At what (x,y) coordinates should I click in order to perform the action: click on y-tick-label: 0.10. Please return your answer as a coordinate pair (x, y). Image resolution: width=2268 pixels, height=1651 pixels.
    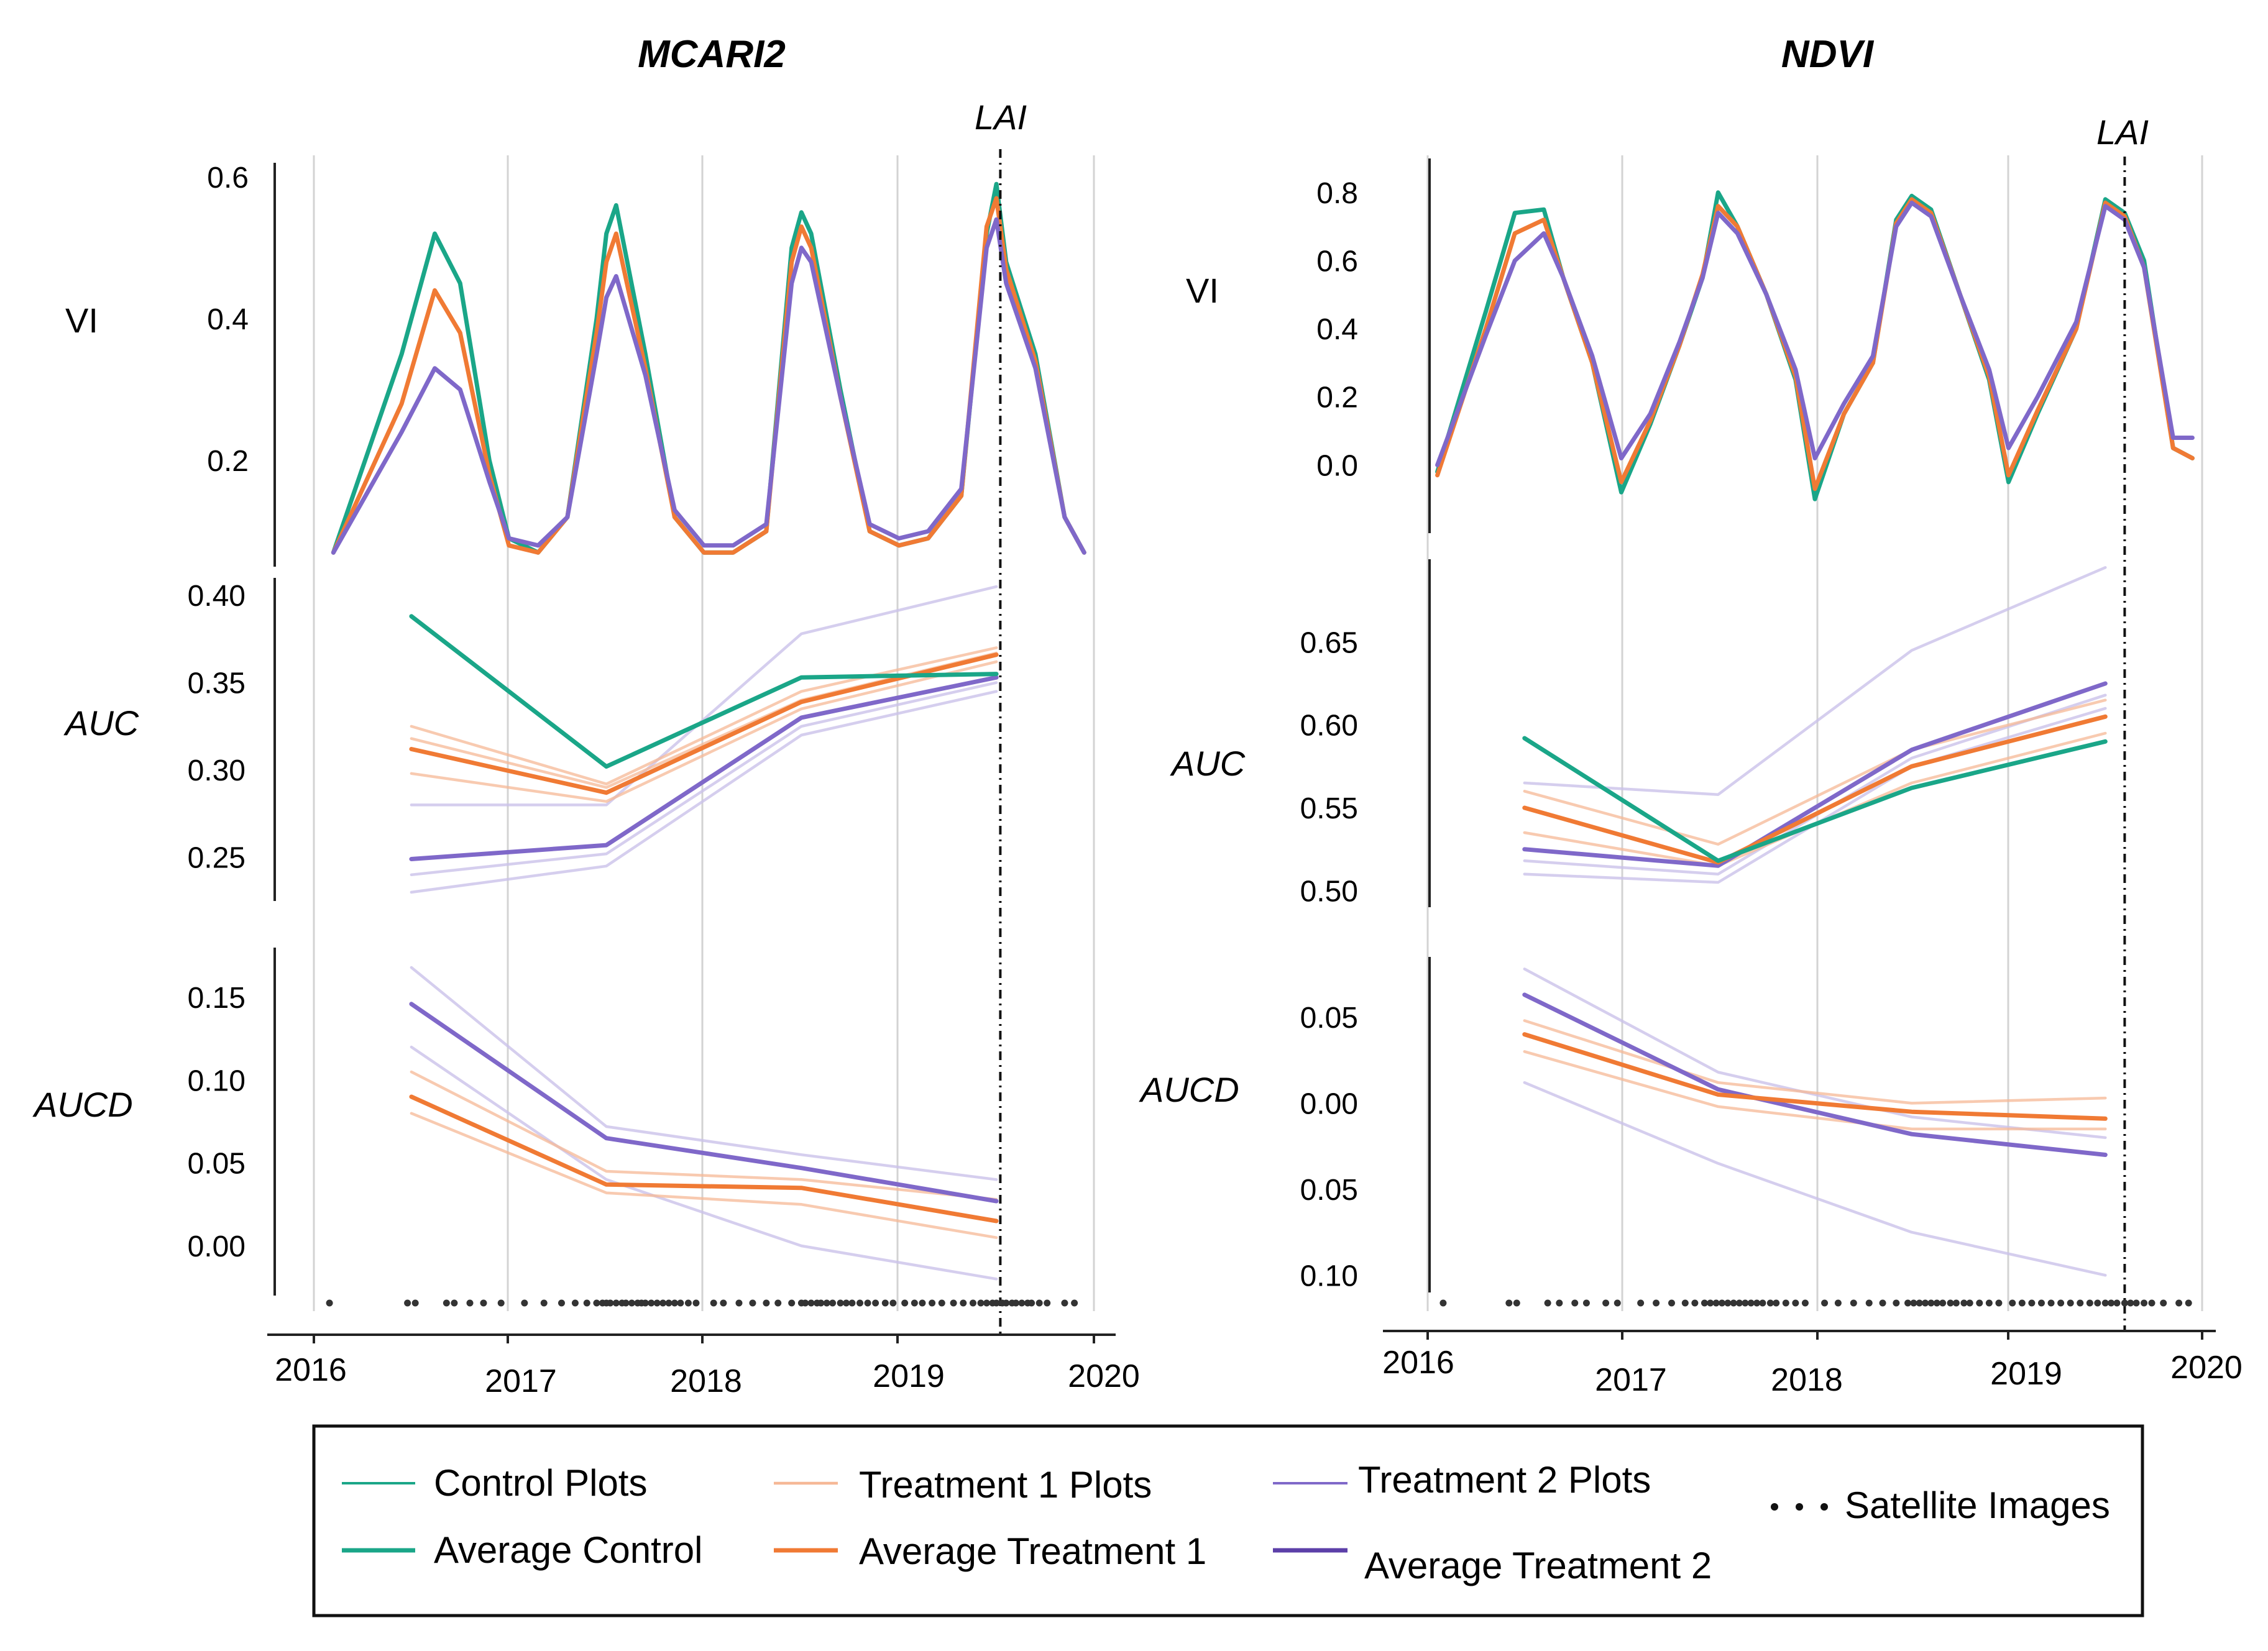
    Looking at the image, I should click on (217, 1080).